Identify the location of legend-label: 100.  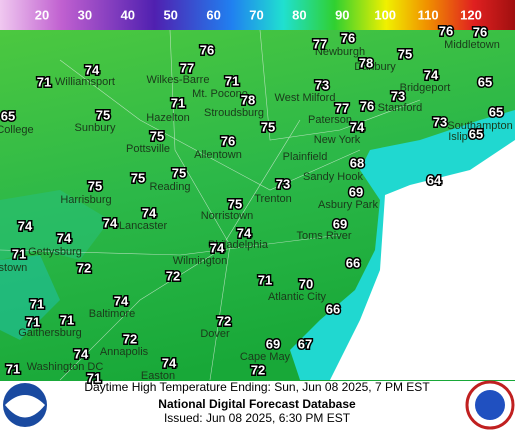
(385, 14).